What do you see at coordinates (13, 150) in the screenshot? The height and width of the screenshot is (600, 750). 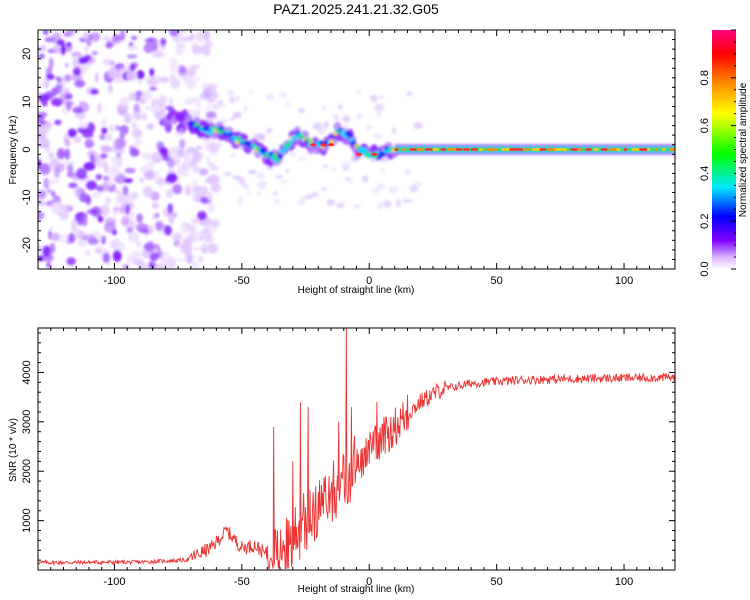 I see `spectrogram-y-axis-label: Frequency (Hz)` at bounding box center [13, 150].